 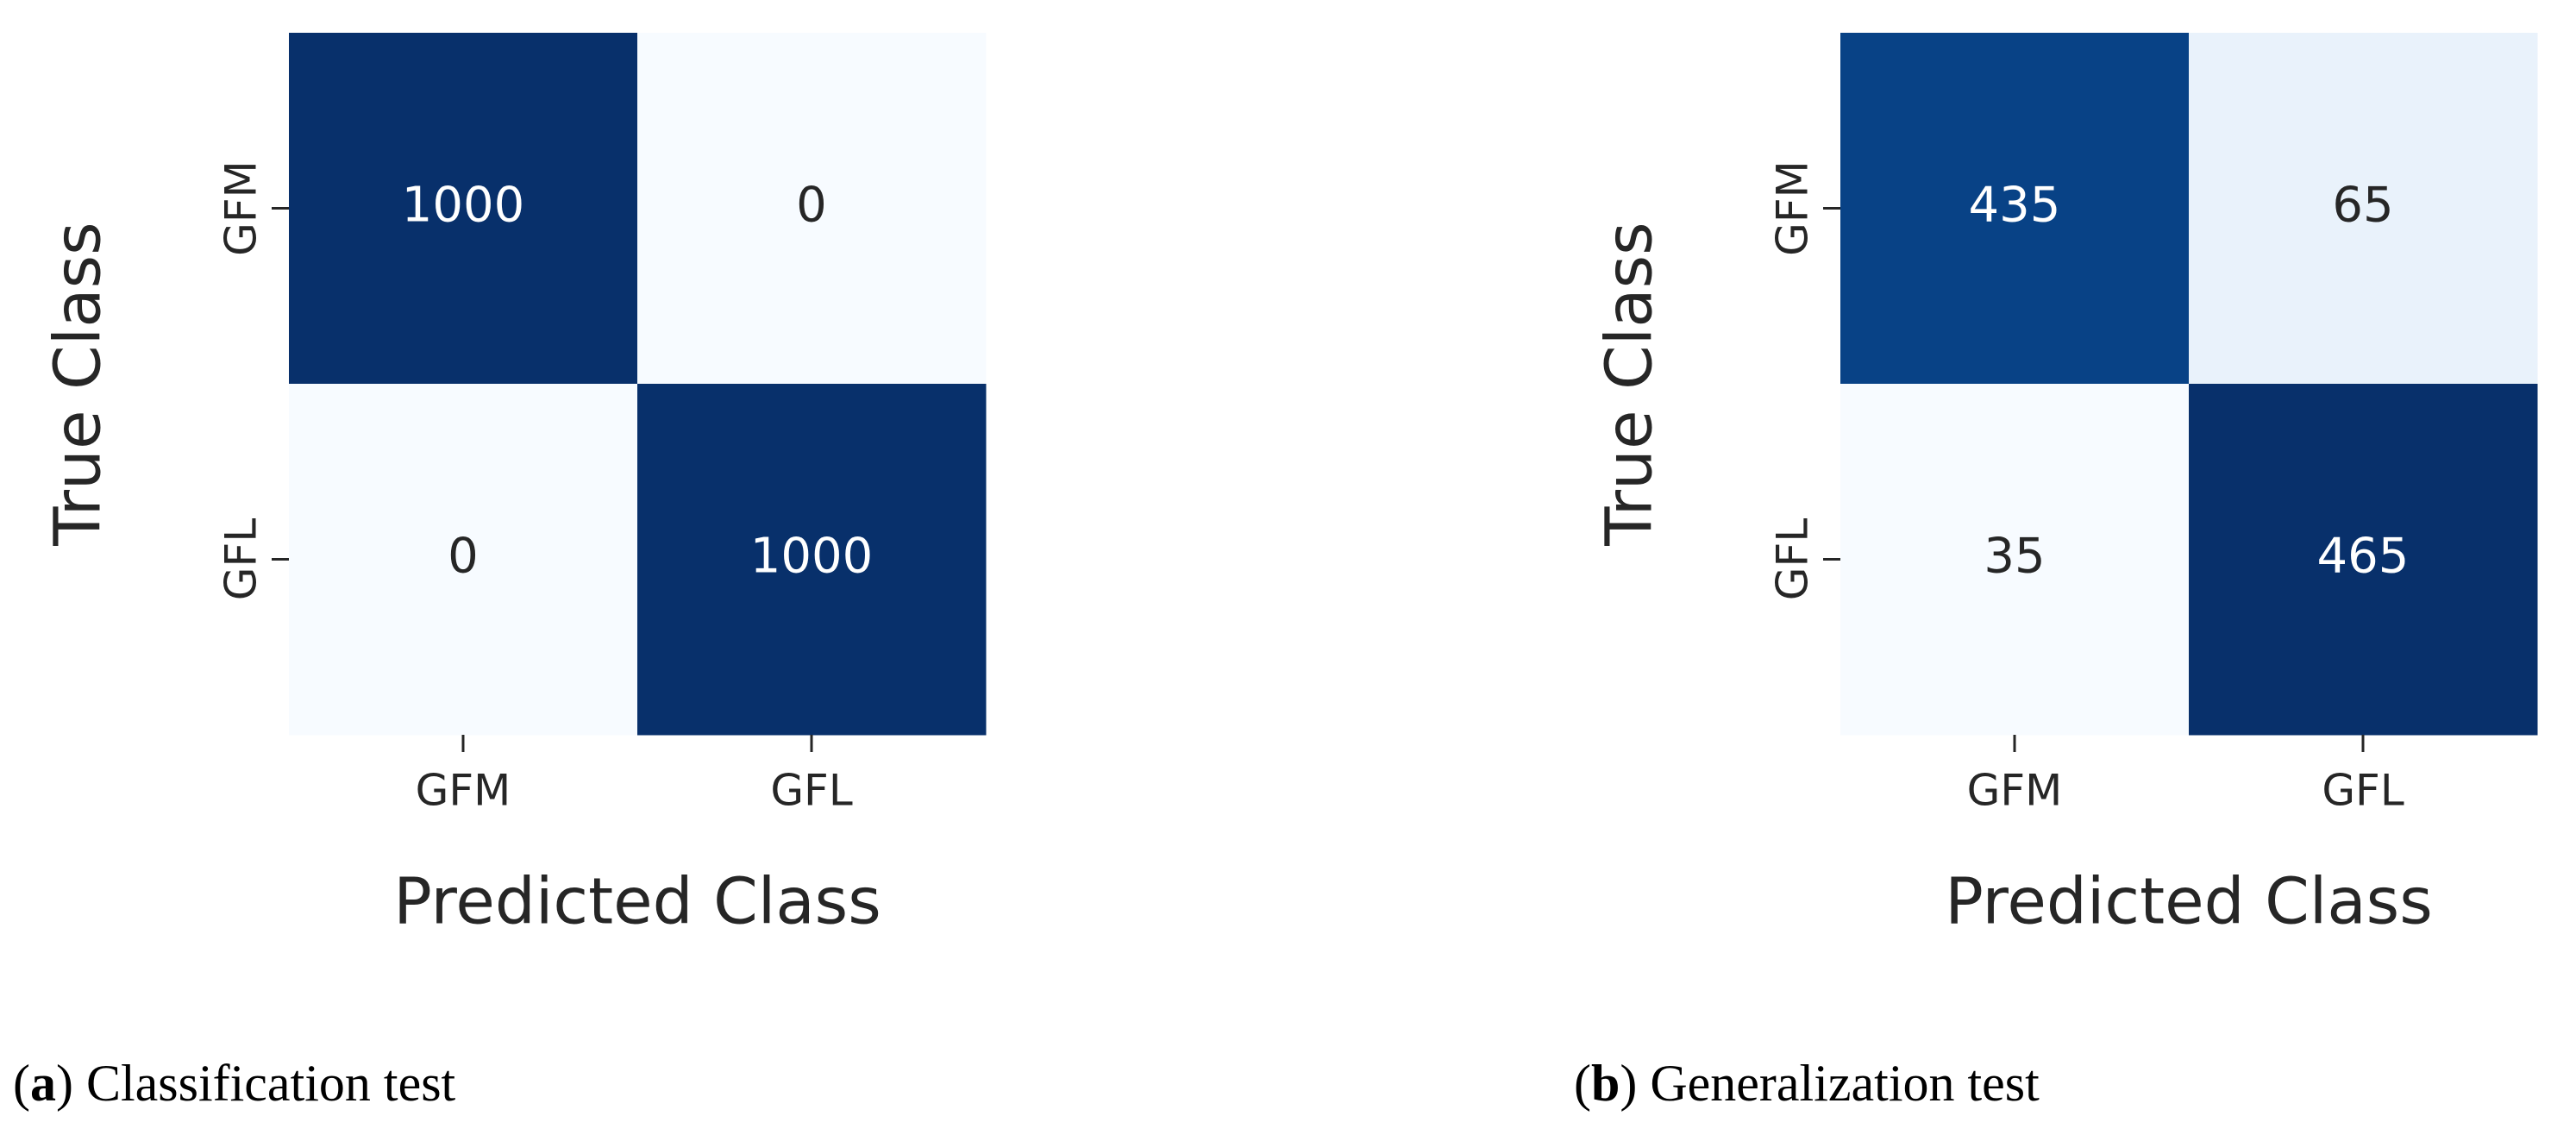 I want to click on cell-value: 65, so click(x=2362, y=206).